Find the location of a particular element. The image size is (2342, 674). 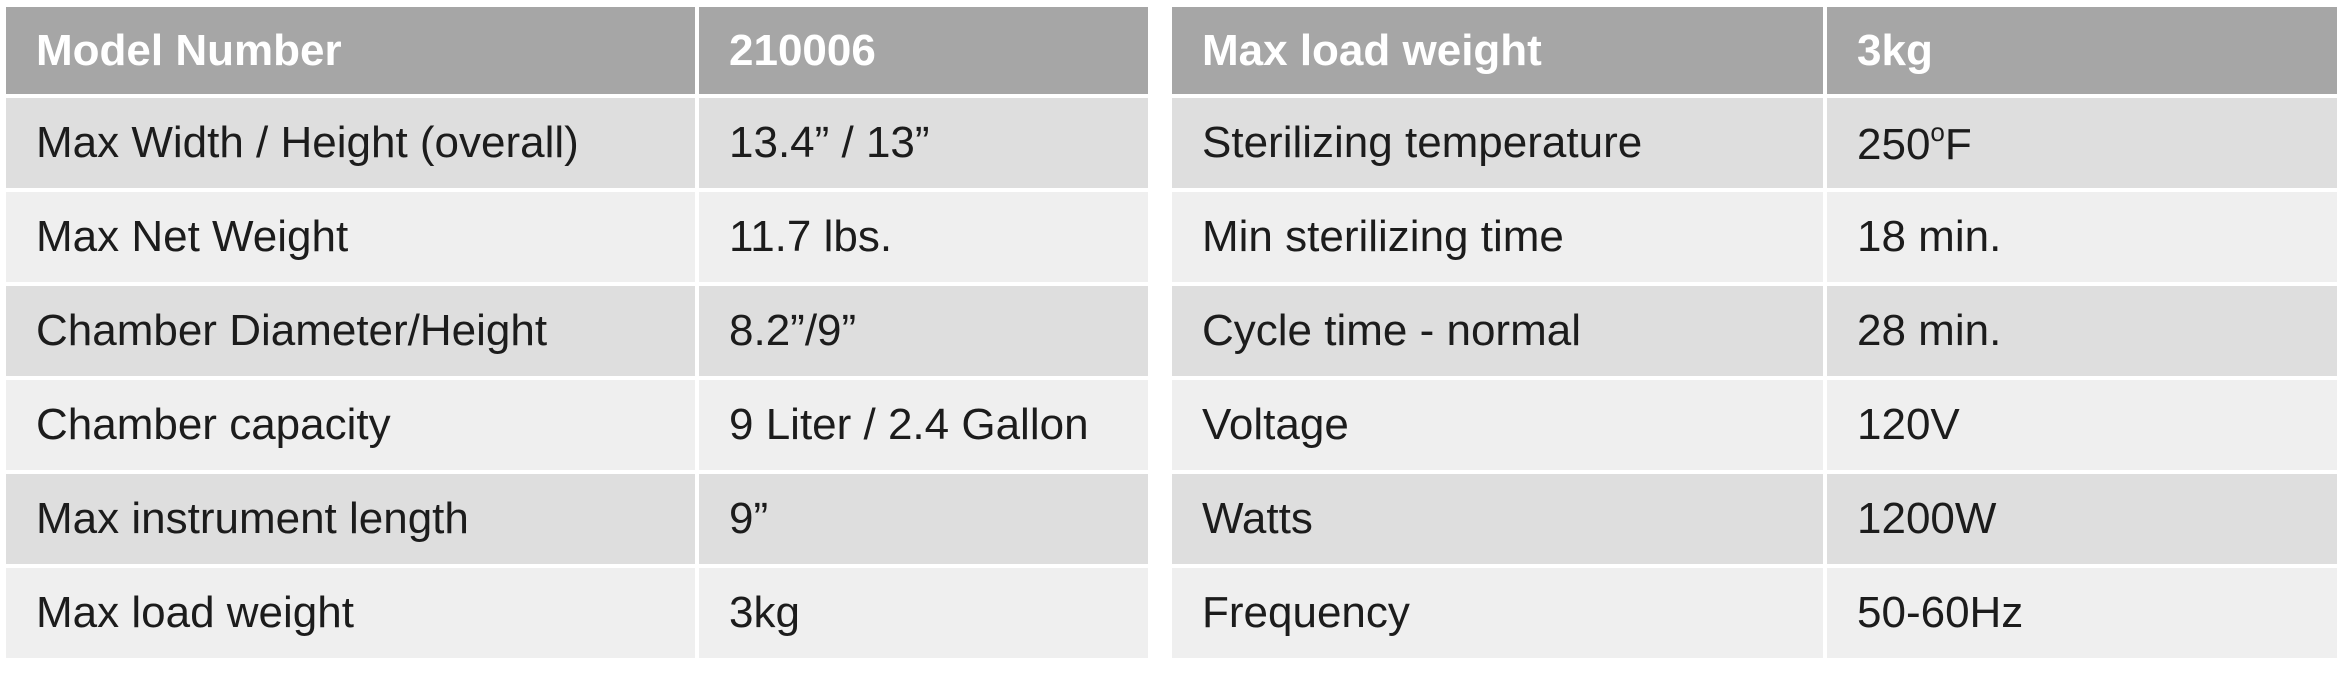

temperature-unit: F is located at coordinates (1958, 144).